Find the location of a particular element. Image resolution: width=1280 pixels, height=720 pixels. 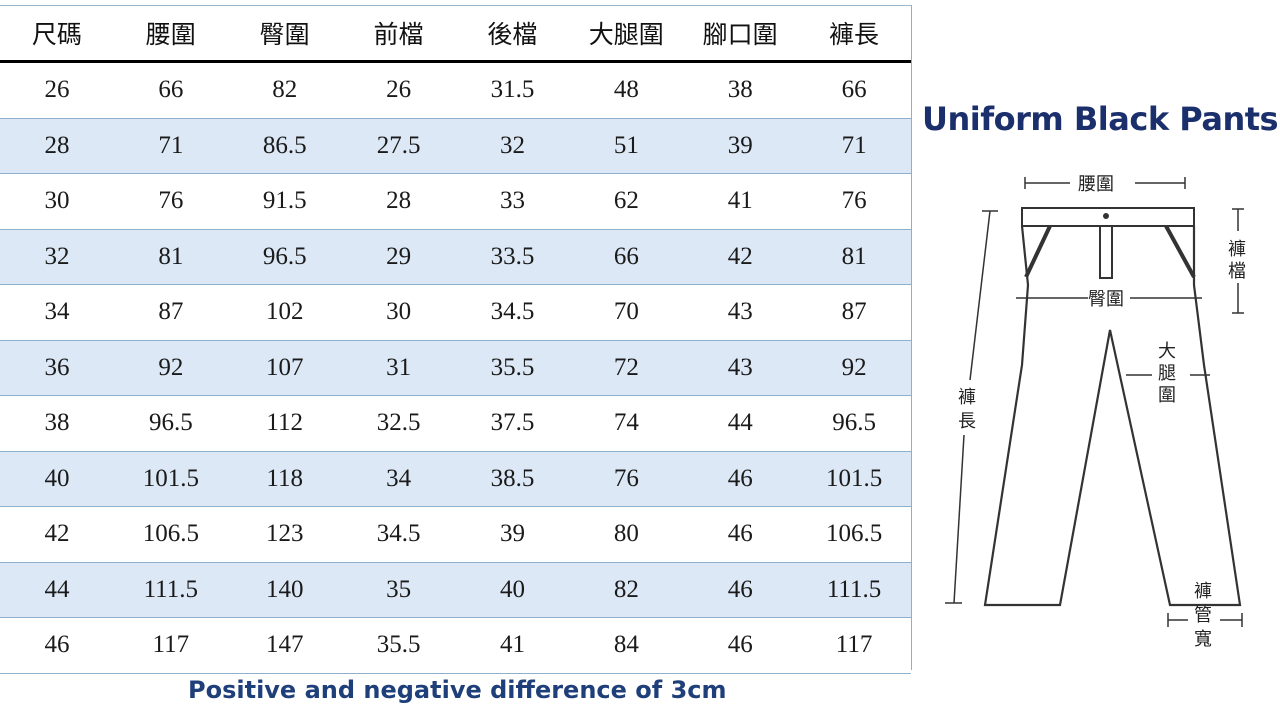

waist-button is located at coordinates (1106, 216).